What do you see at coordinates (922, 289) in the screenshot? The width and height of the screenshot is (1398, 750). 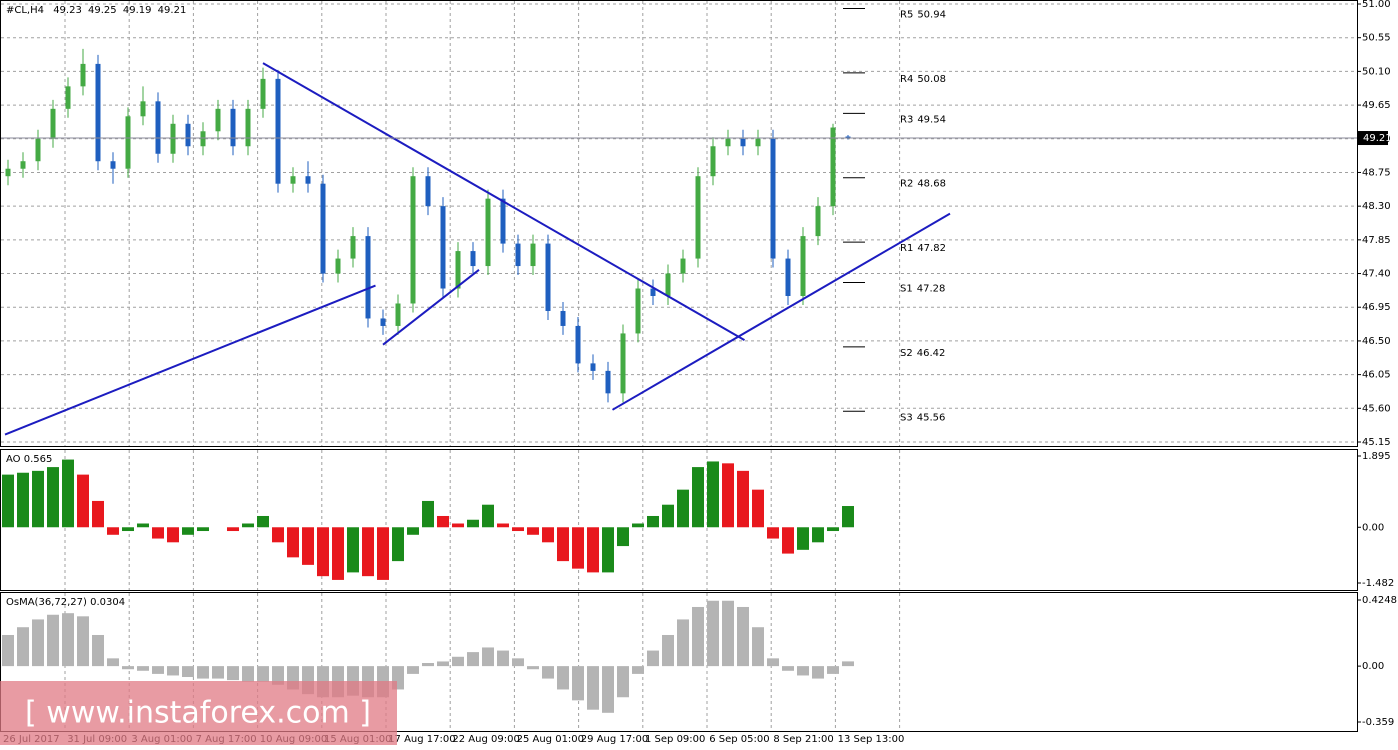 I see `pivot-label: S1 47.28` at bounding box center [922, 289].